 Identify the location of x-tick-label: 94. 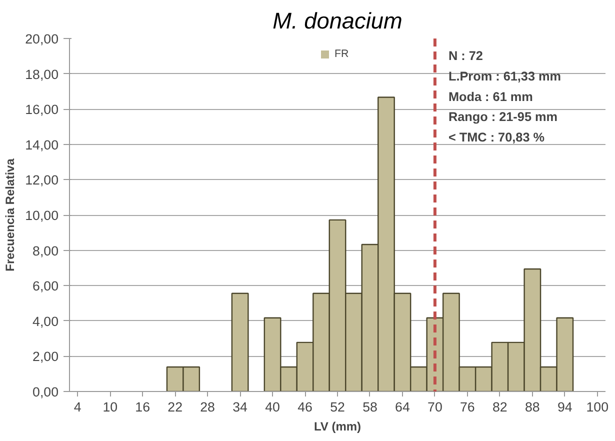
(565, 407).